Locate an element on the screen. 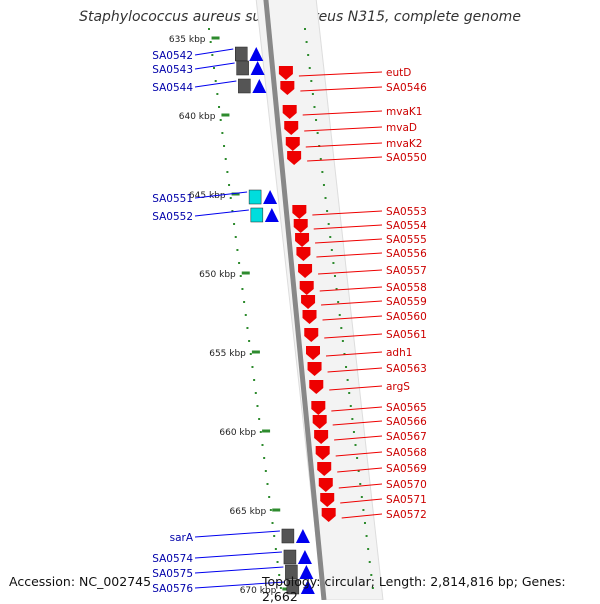 The height and width of the screenshot is (604, 600). reverse-gene-label: SA0544 is located at coordinates (172, 88).